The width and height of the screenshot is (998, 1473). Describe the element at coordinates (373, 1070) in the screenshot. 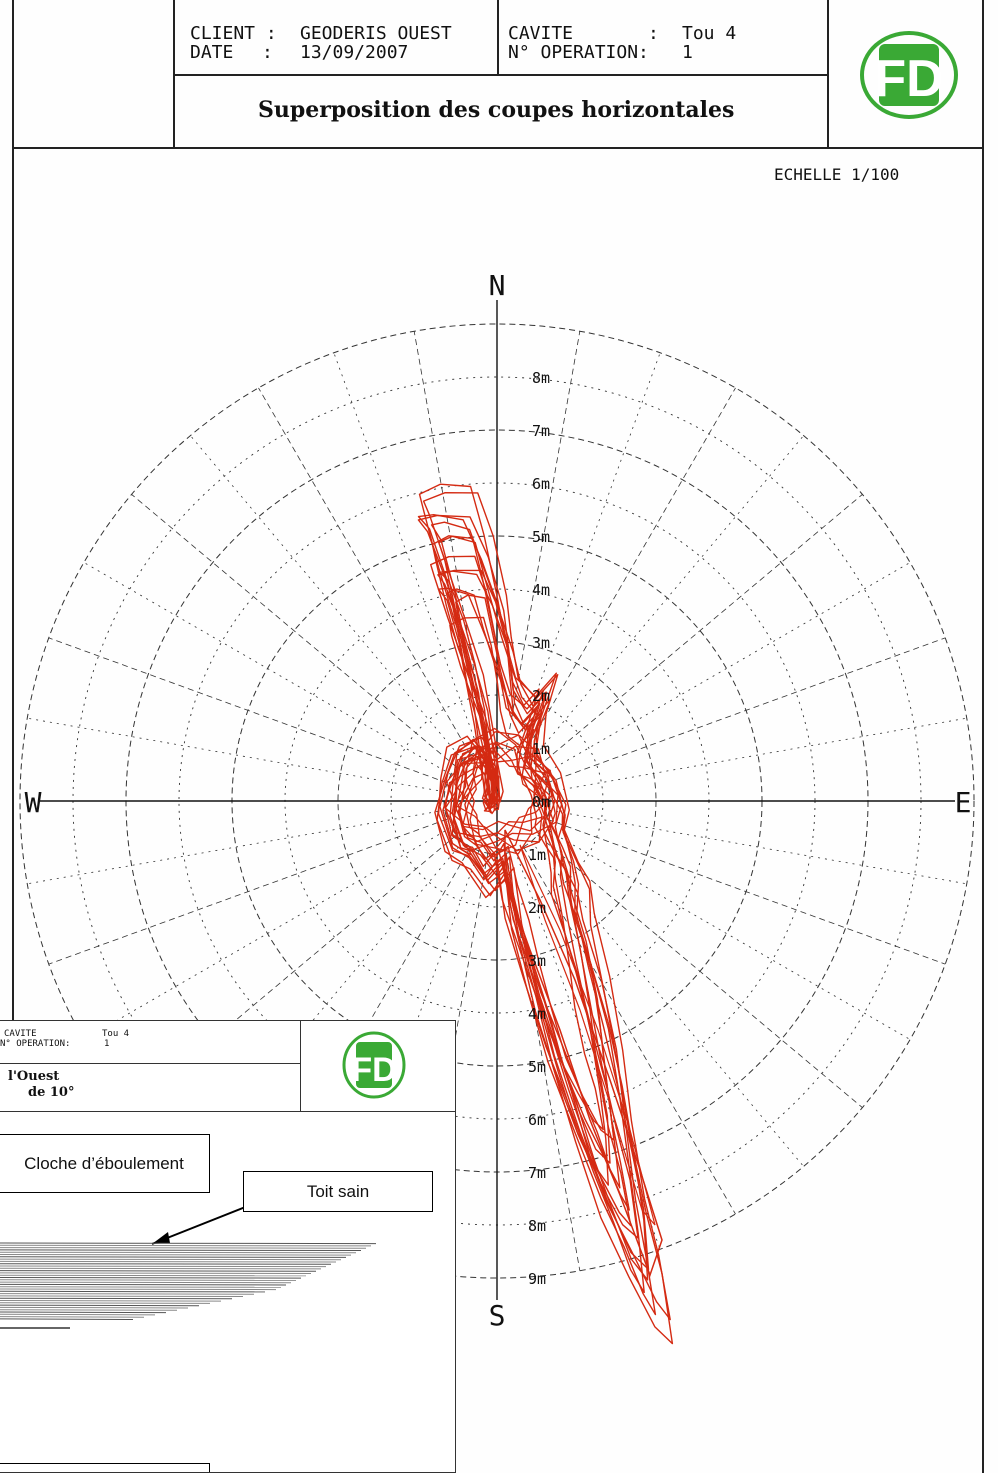

I see `inset-logo-text: FD` at that location.